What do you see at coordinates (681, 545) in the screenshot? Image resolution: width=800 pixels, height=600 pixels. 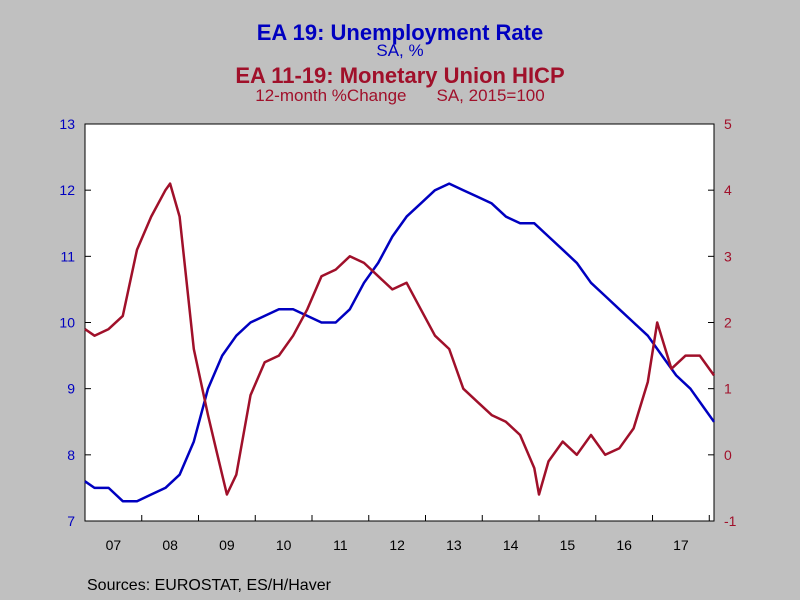 I see `x-tick-label: 17` at bounding box center [681, 545].